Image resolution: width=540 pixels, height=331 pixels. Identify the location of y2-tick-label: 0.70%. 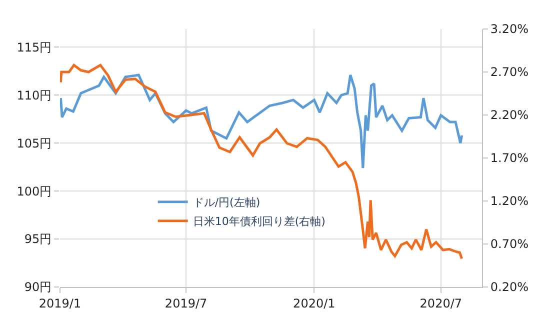
(509, 244).